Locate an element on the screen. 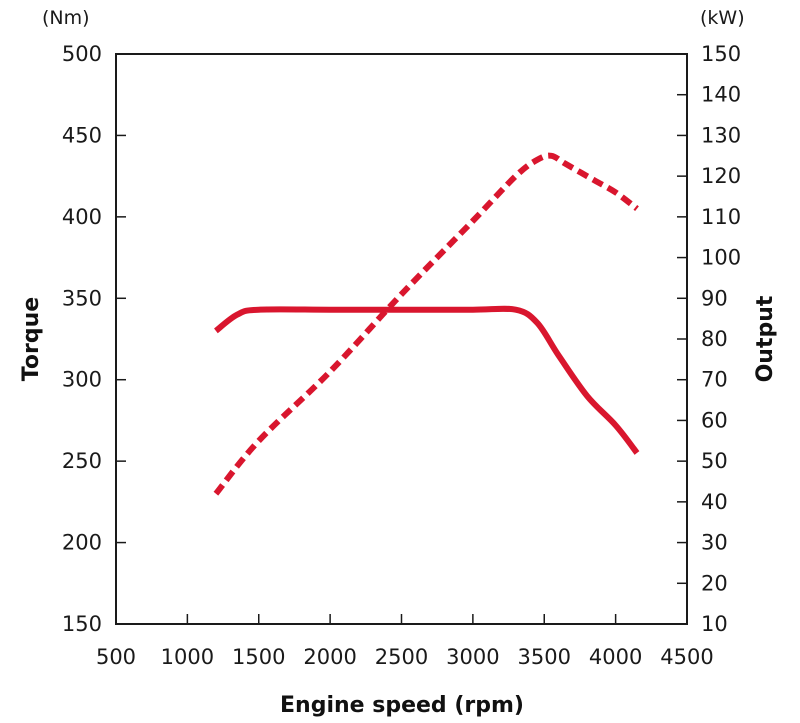 The image size is (800, 723). torque-series-line is located at coordinates (427, 380).